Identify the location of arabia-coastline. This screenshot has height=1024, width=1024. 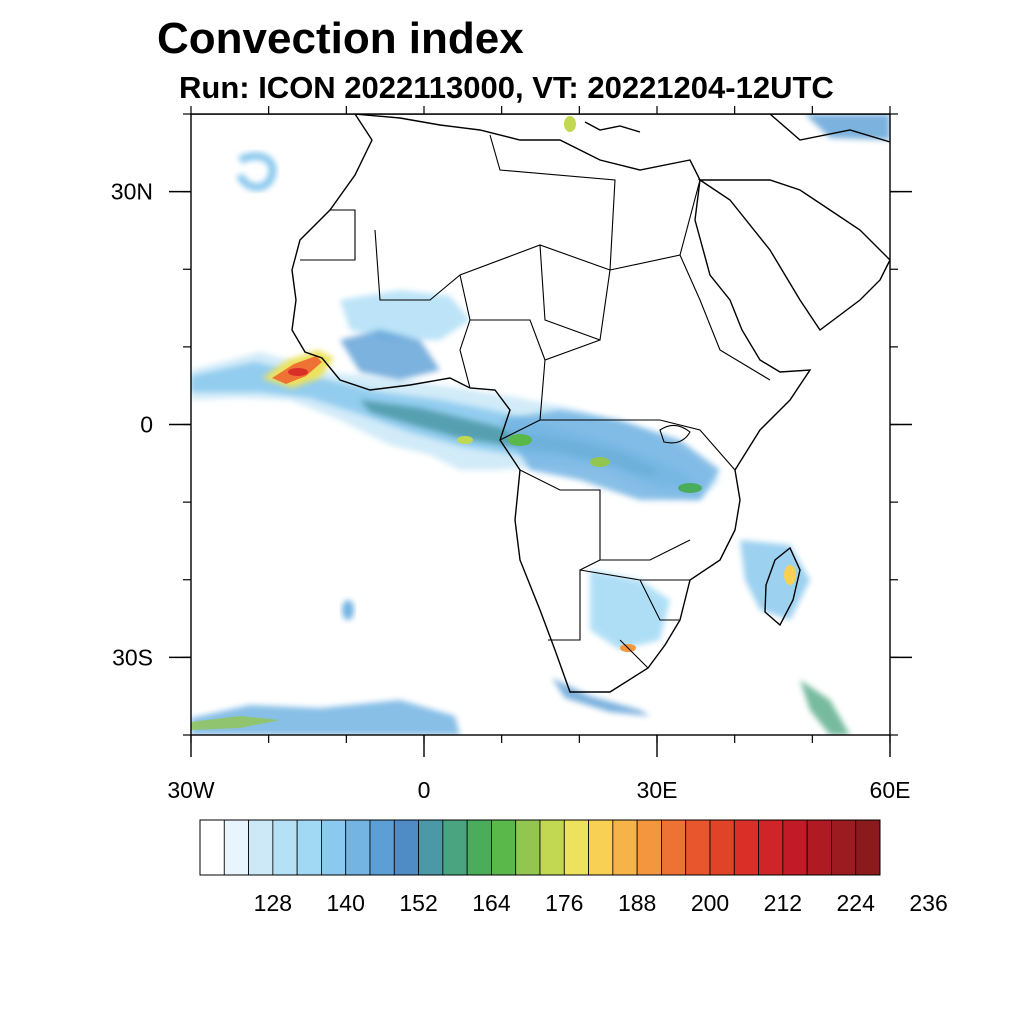
(793, 255).